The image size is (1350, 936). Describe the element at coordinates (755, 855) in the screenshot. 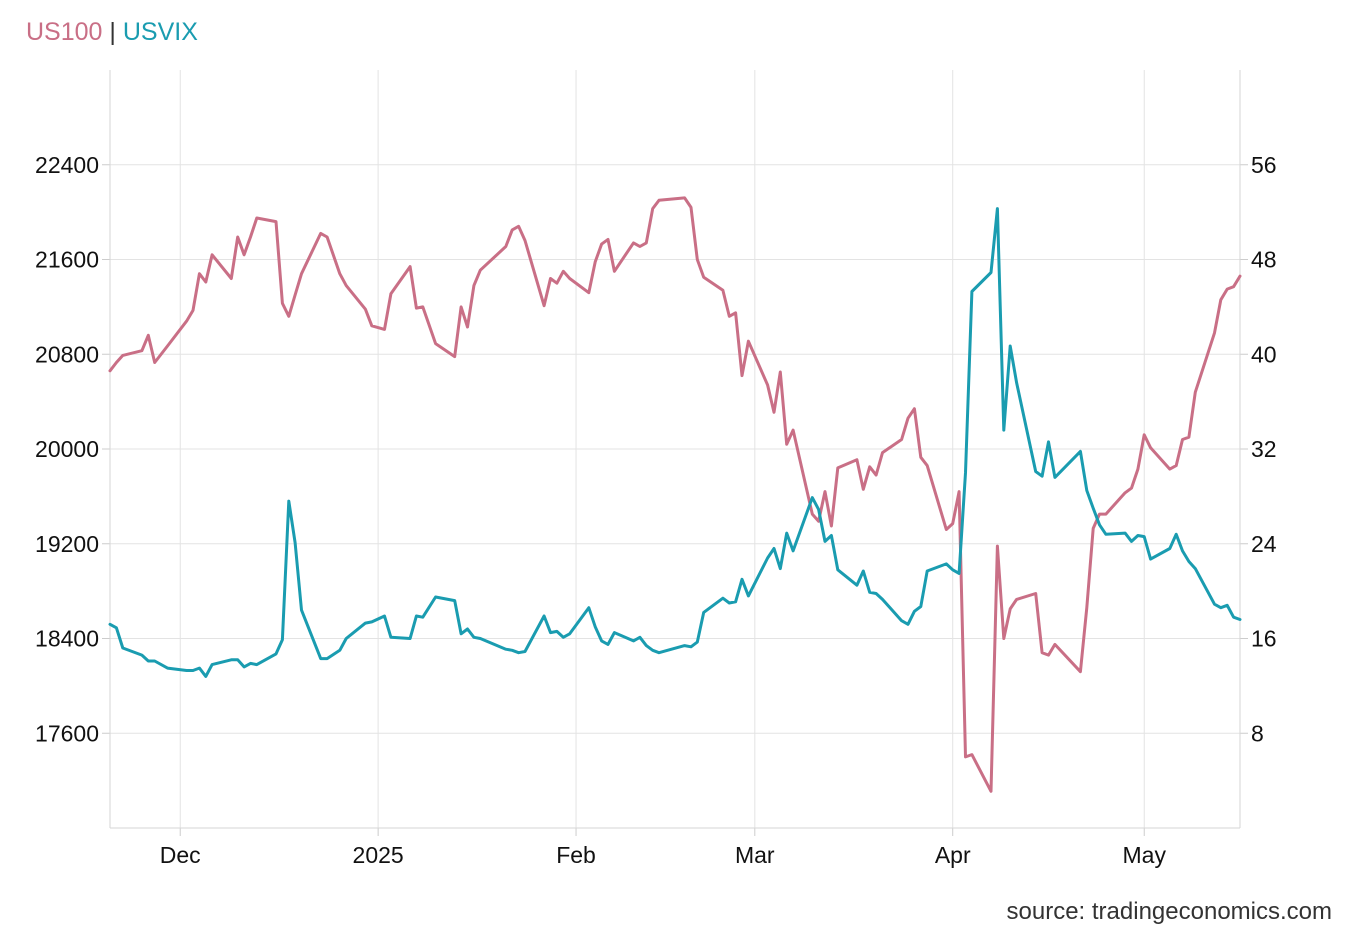

I see `x-axis-tick-label: Mar` at that location.